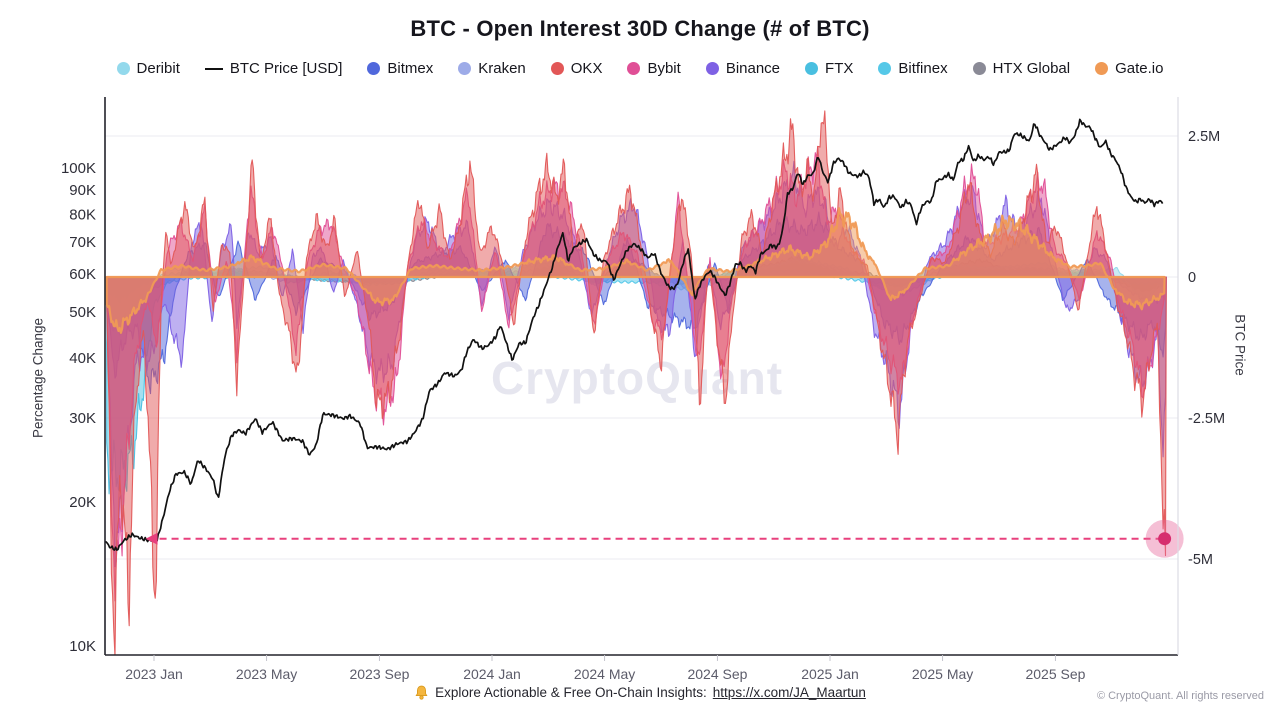 The height and width of the screenshot is (720, 1280). I want to click on legend-item-okx: OKX, so click(576, 68).